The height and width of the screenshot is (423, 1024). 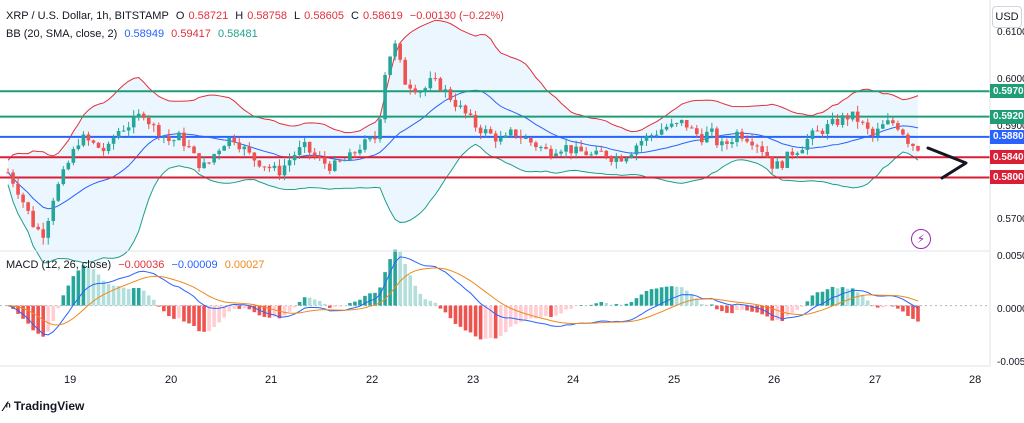 What do you see at coordinates (171, 380) in the screenshot?
I see `x-tick: 20` at bounding box center [171, 380].